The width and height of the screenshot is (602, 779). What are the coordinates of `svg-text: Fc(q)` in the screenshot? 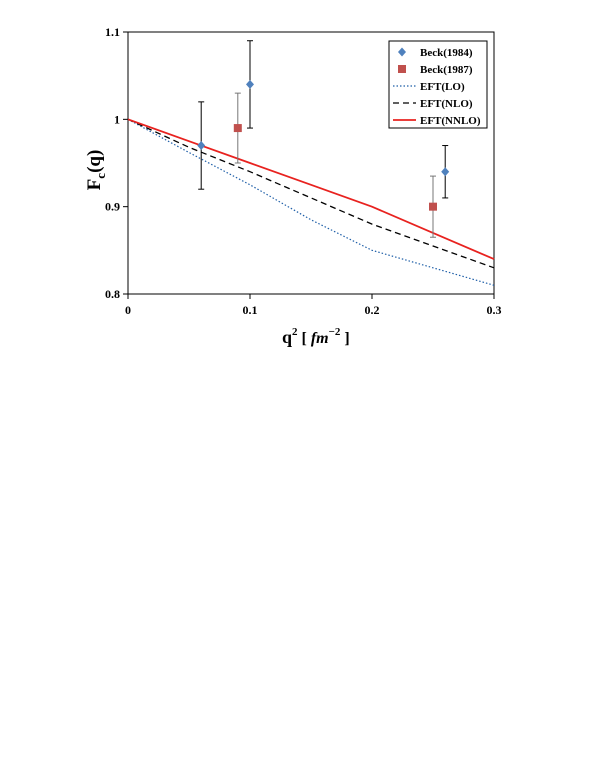 It's located at (96, 170).